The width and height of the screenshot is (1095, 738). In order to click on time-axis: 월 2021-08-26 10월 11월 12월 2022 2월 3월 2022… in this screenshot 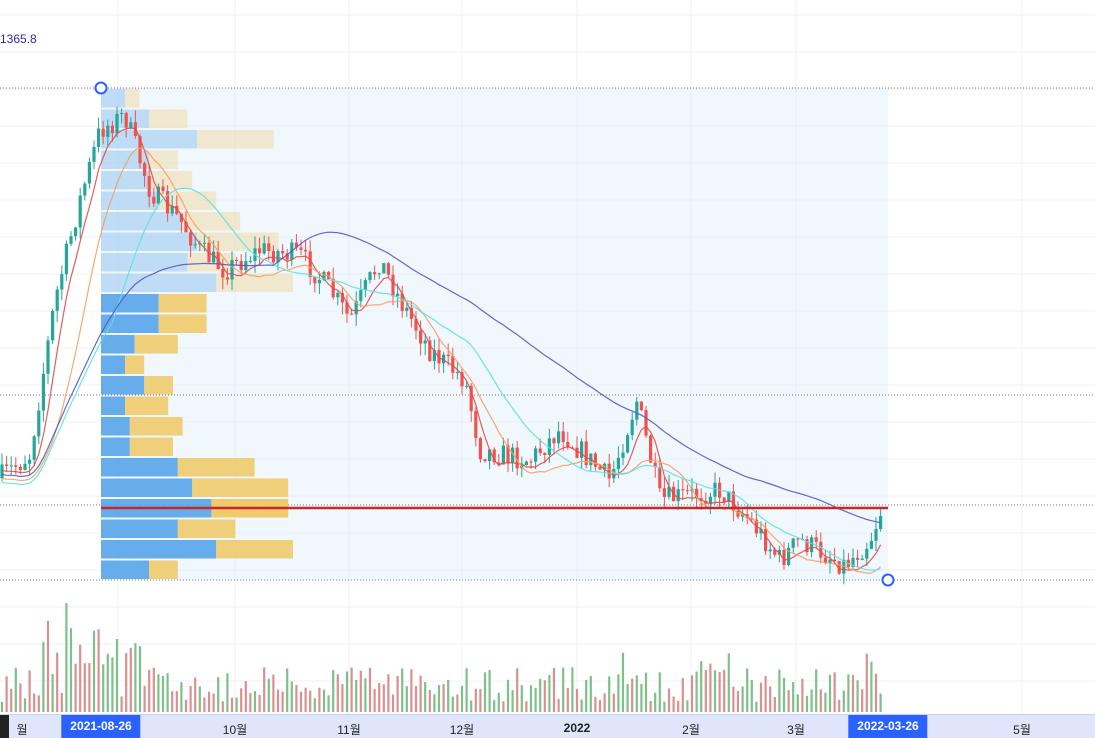, I will do `click(547, 726)`.